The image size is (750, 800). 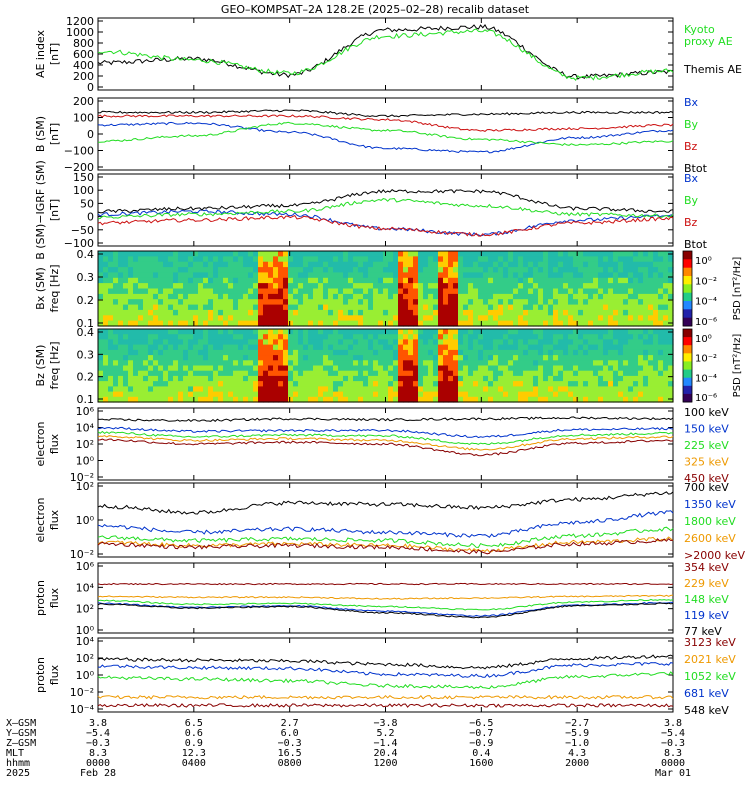 What do you see at coordinates (40, 288) in the screenshot?
I see `y-axis-label: Bx (SM)` at bounding box center [40, 288].